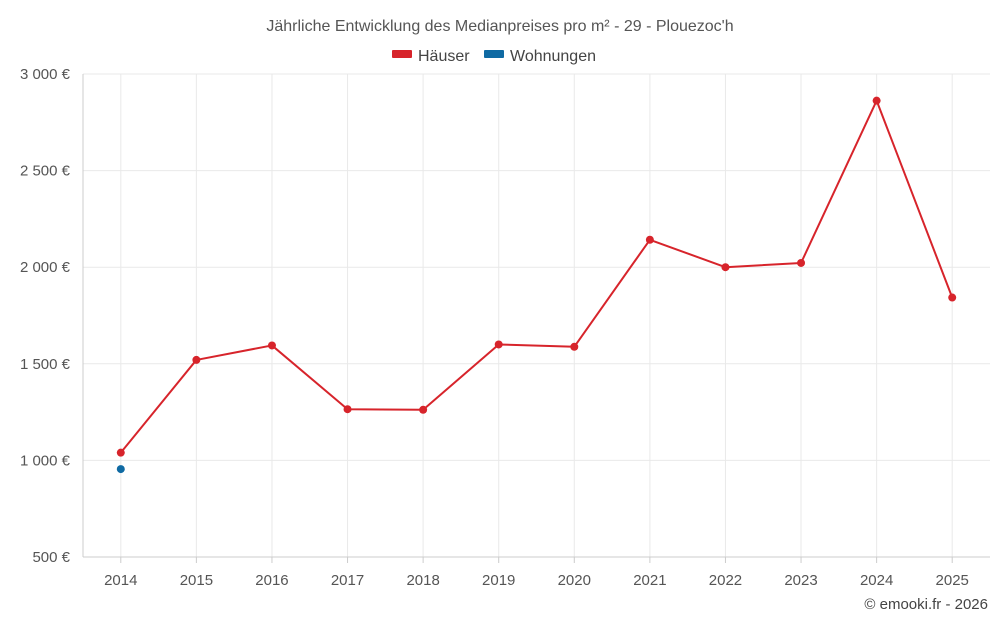 The width and height of the screenshot is (1000, 625). Describe the element at coordinates (45, 171) in the screenshot. I see `y-tick-label: 2 500 €` at that location.